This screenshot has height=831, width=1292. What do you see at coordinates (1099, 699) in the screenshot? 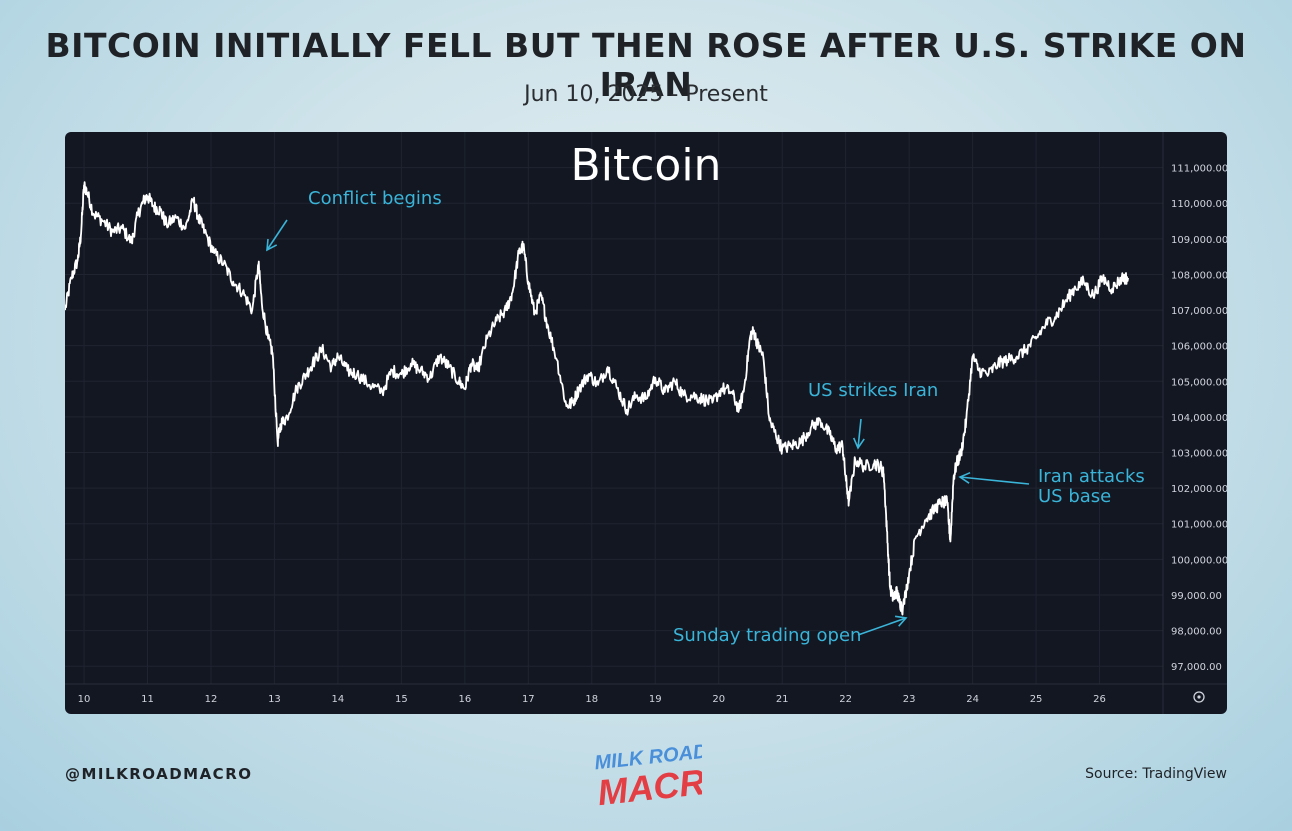
I see `x-tick-label: 26` at bounding box center [1099, 699].